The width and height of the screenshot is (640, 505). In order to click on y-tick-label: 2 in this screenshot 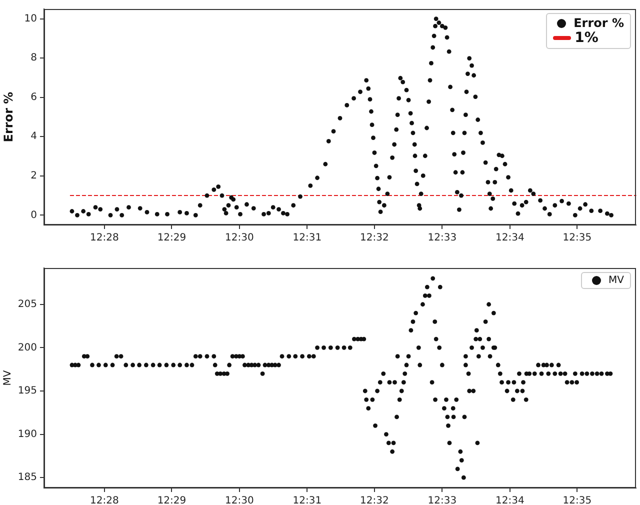, I will do `click(33, 176)`.